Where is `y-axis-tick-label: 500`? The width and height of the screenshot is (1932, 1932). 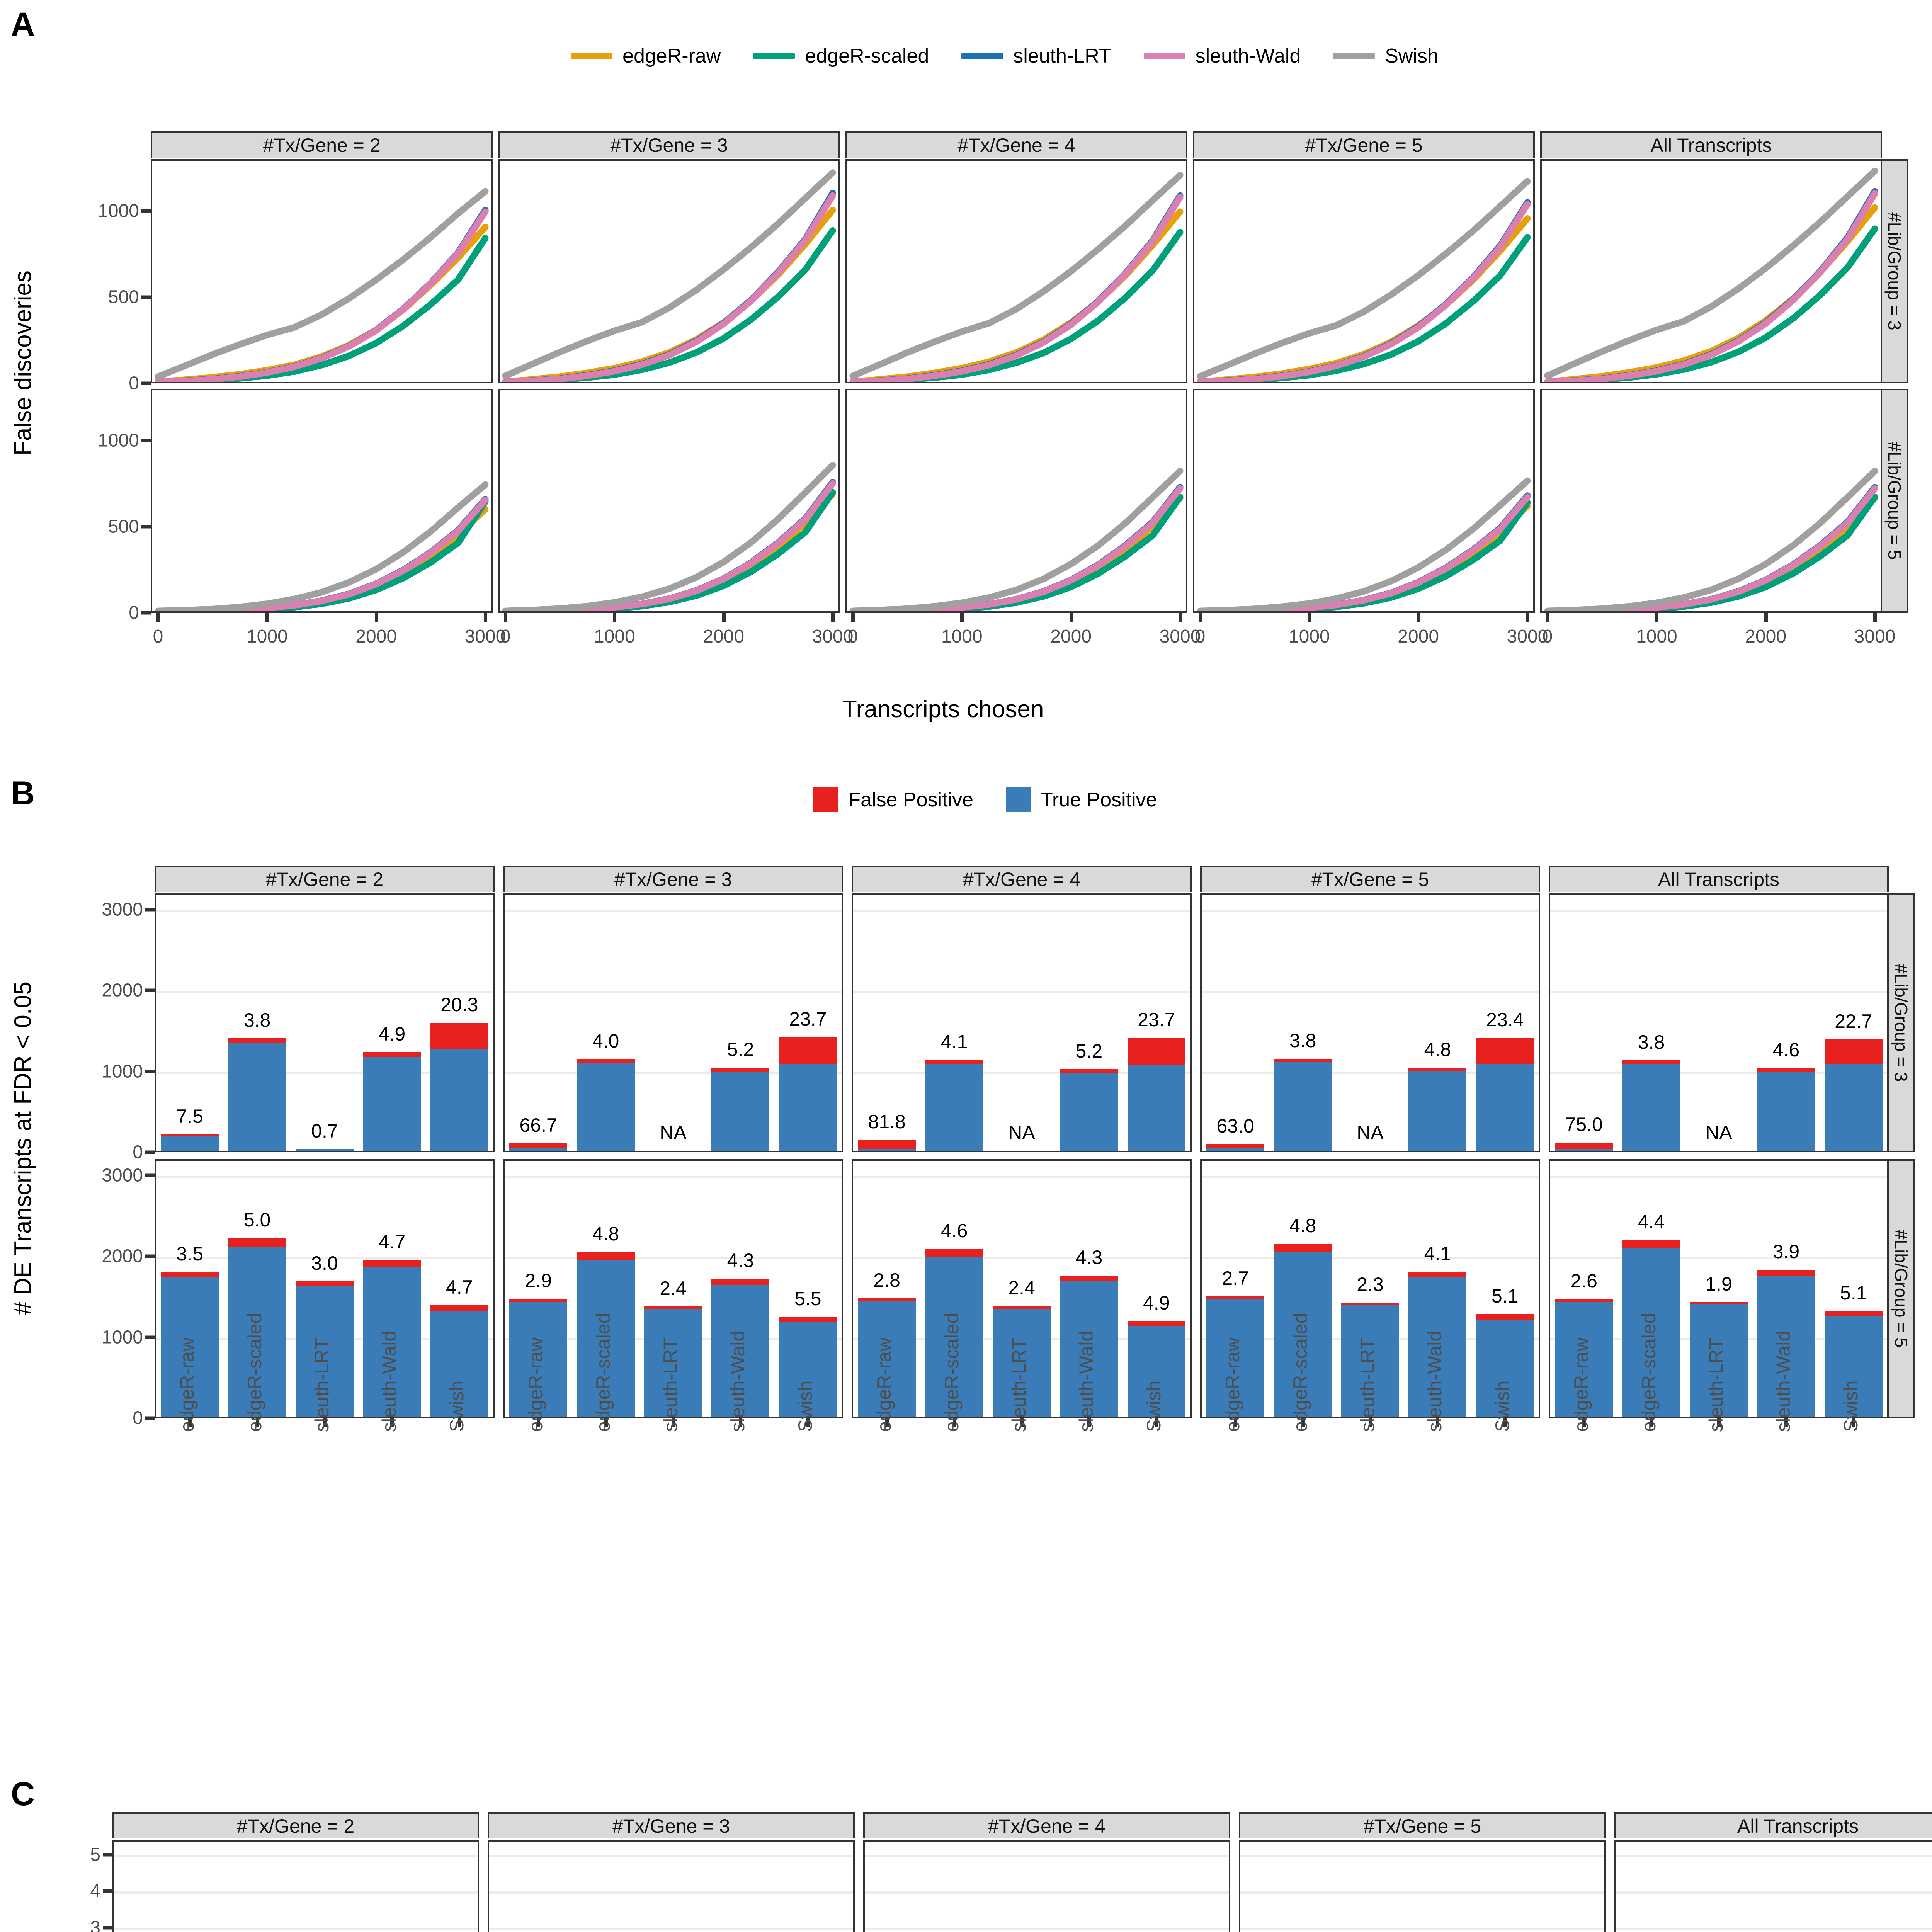 y-axis-tick-label: 500 is located at coordinates (124, 298).